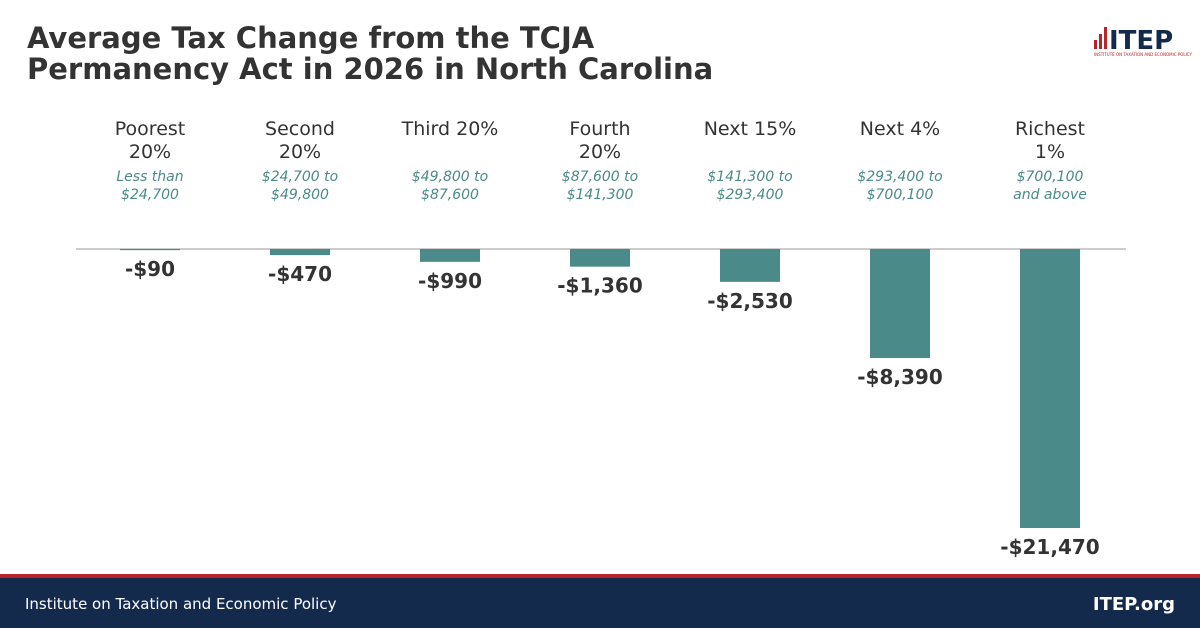  Describe the element at coordinates (749, 301) in the screenshot. I see `value-label: -$2,530` at that location.